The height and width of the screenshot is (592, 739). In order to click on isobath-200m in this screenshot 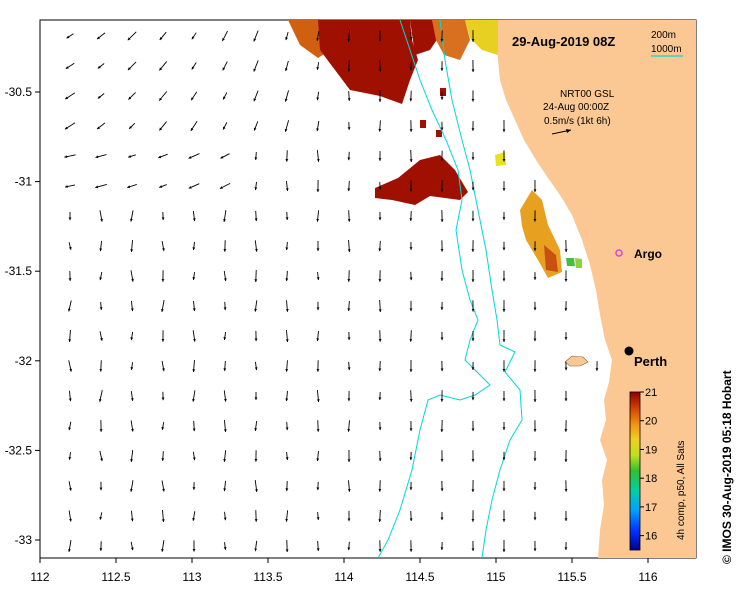, I will do `click(481, 289)`.